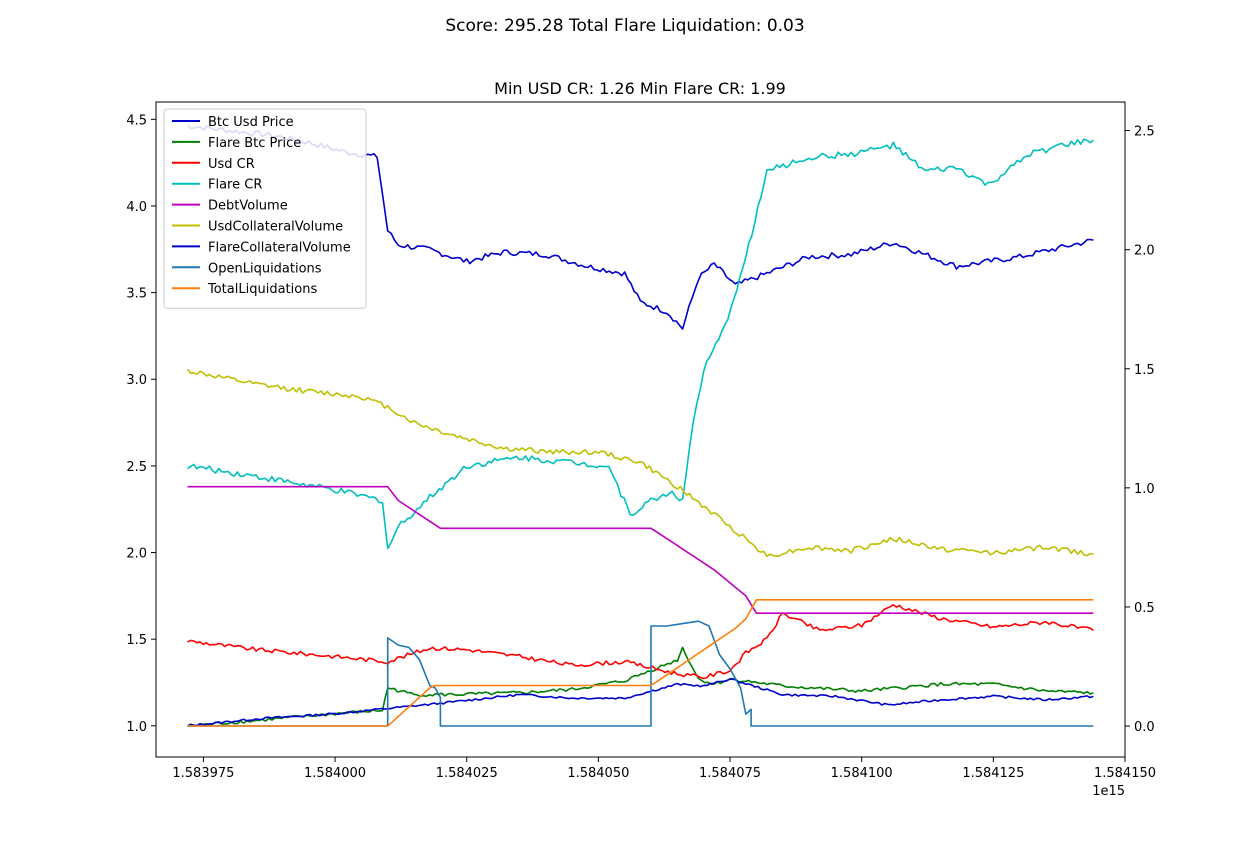 This screenshot has width=1250, height=854. What do you see at coordinates (1144, 727) in the screenshot?
I see `y-right-tick-label: 0.0` at bounding box center [1144, 727].